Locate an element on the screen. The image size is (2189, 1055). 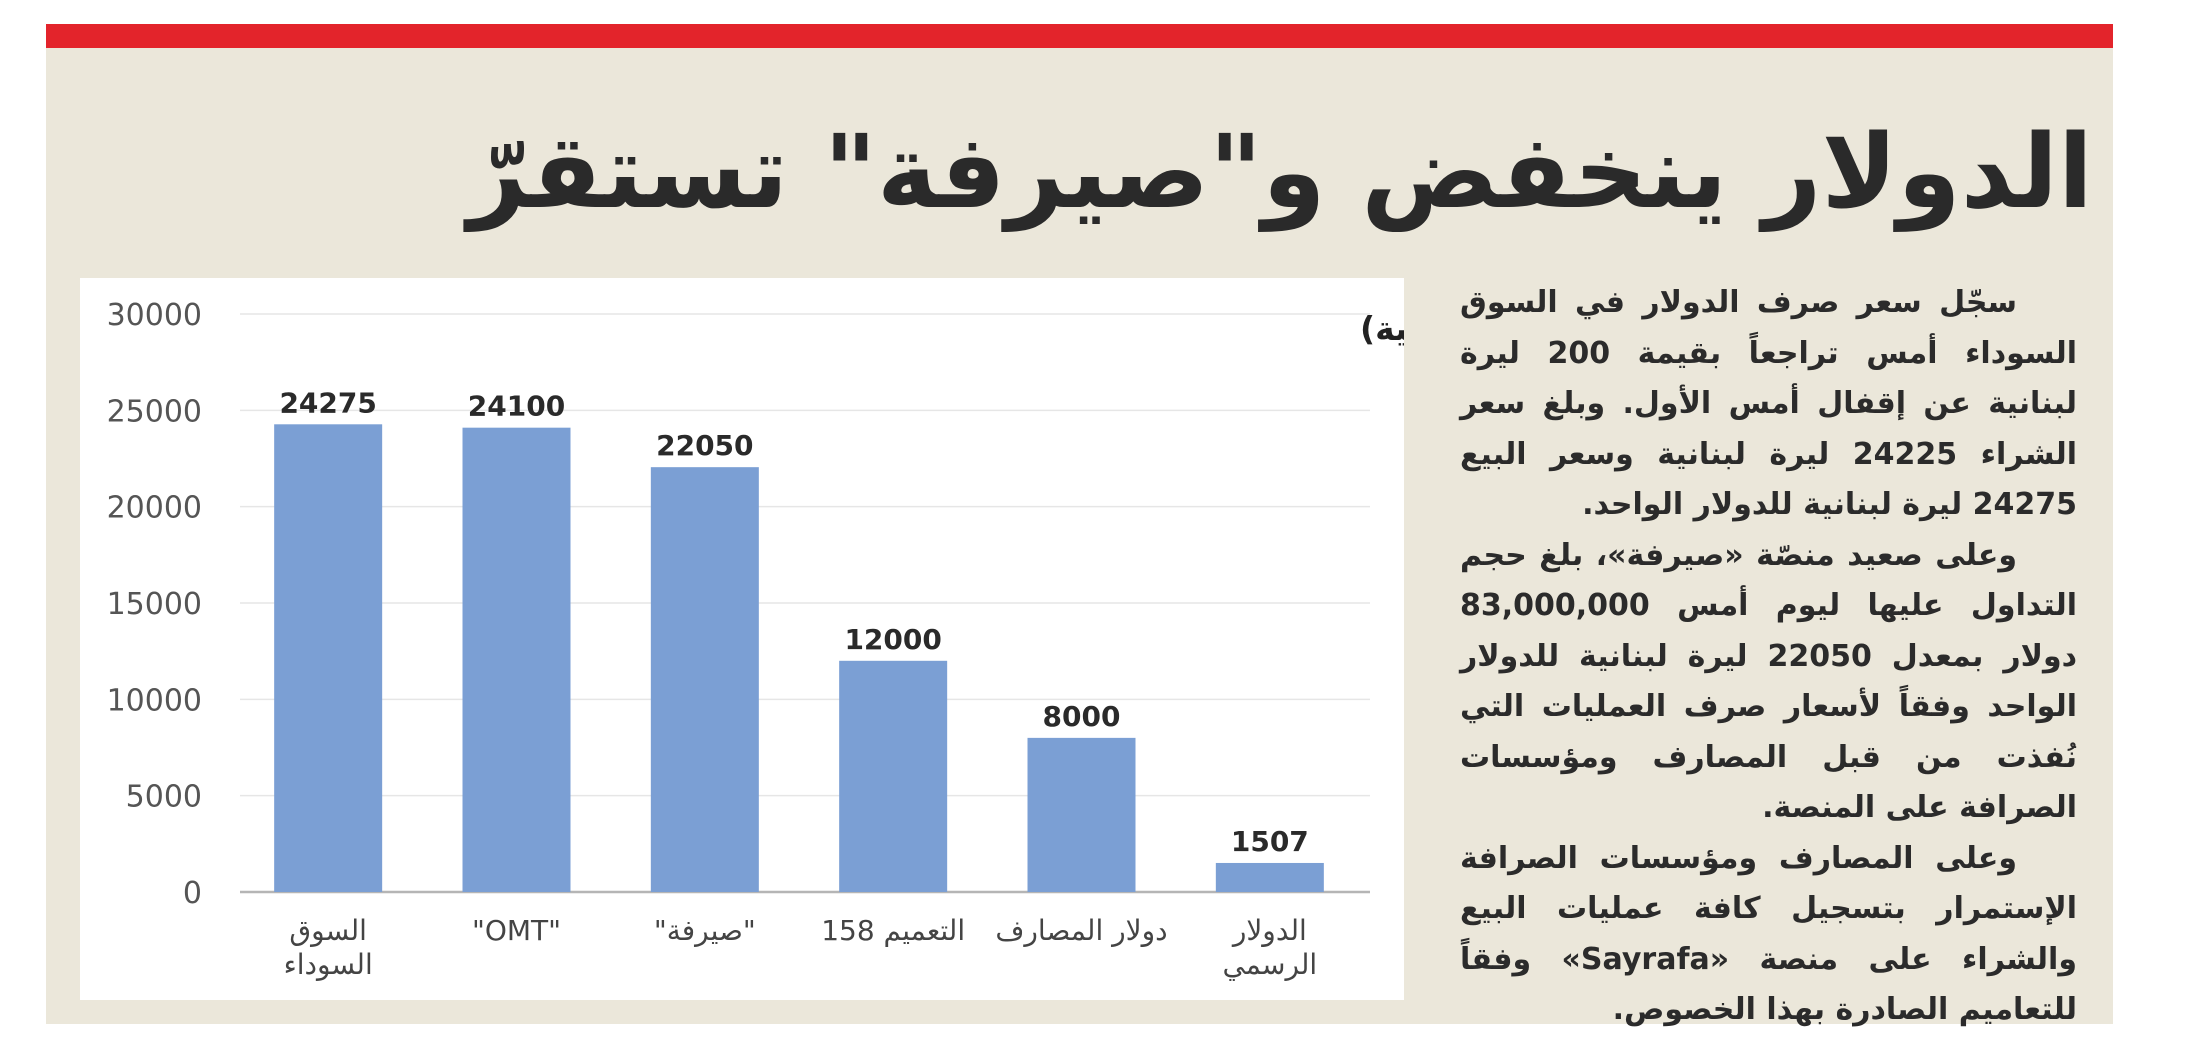
y-tick-label: 15000 is located at coordinates (154, 604).